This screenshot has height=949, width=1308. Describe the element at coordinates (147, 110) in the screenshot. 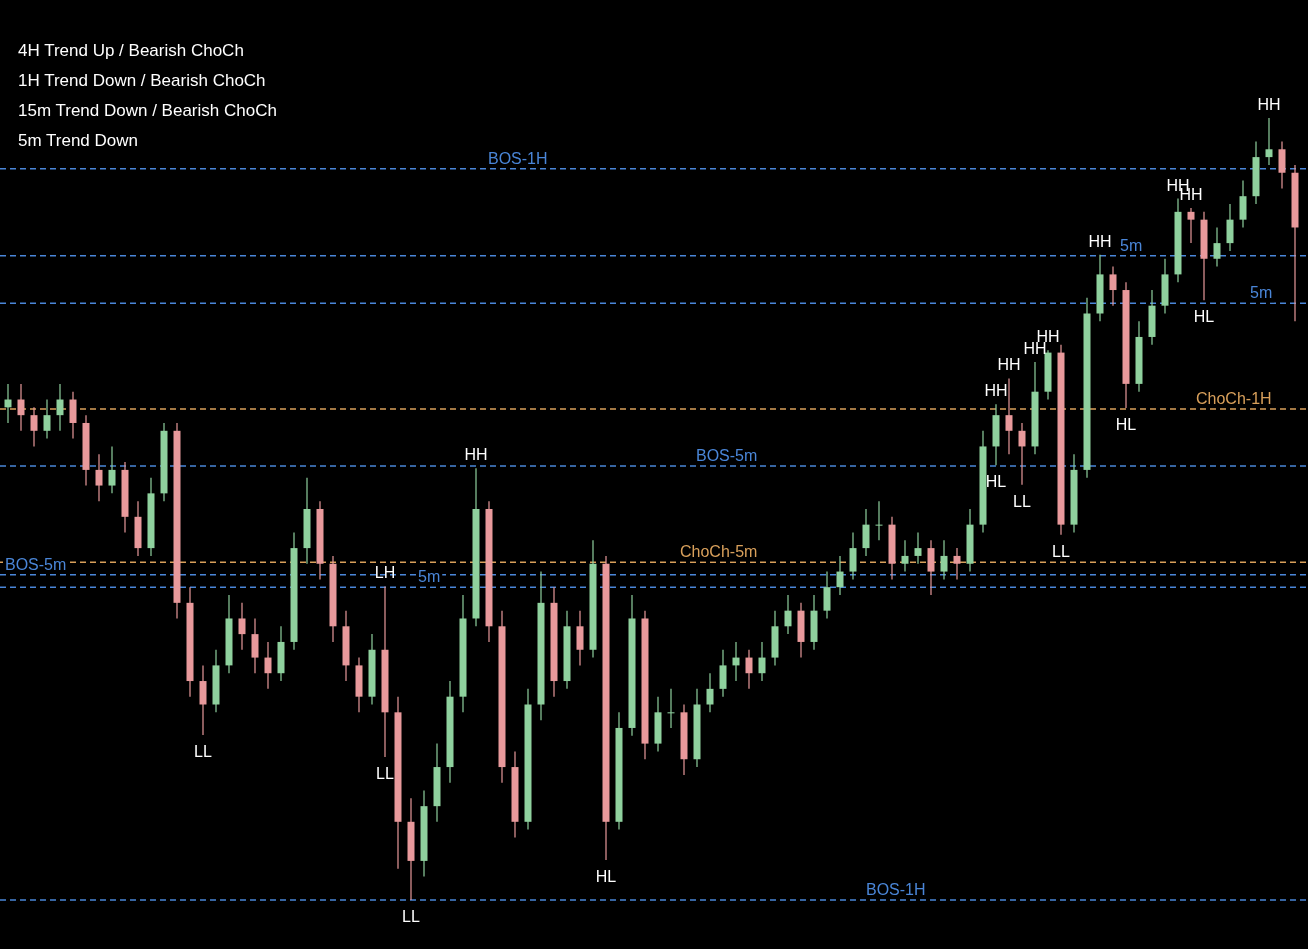

I see `annotation: 15m Trend Down / Bearish ChoCh` at that location.